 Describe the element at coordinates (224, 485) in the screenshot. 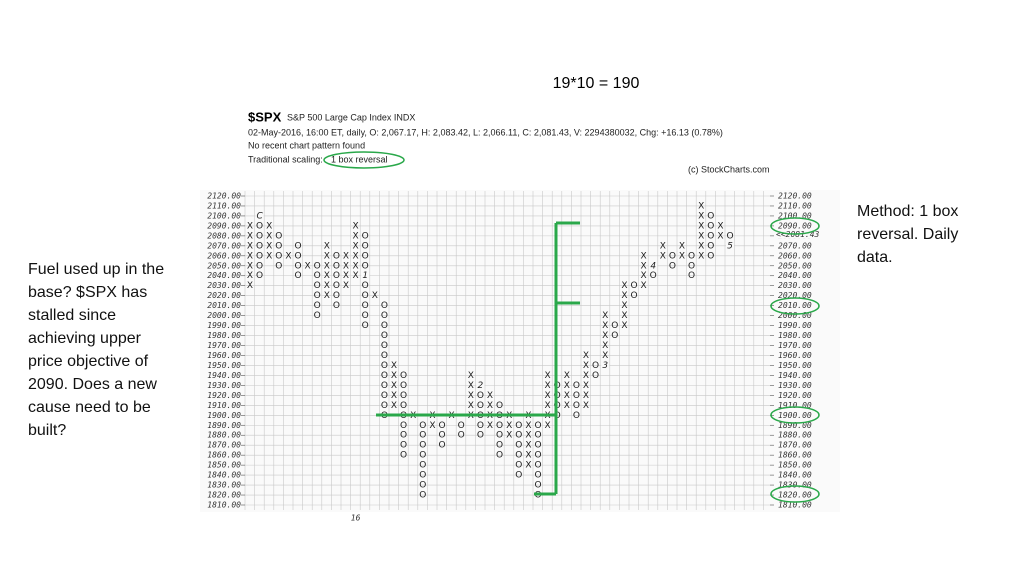

I see `y-tick-label: 1830.00` at that location.